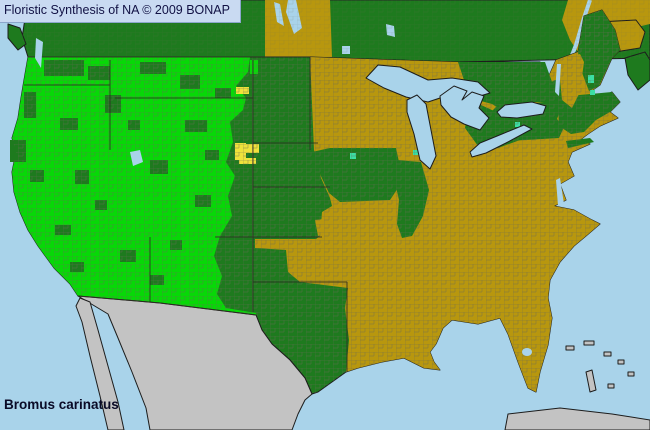 Image resolution: width=650 pixels, height=430 pixels. I want to click on lake-erie, so click(501, 141).